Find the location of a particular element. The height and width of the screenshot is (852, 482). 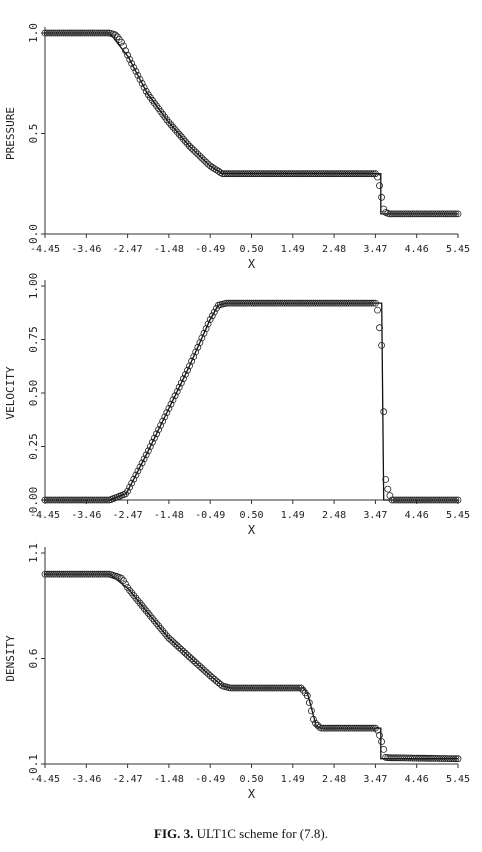

y-tick-label: 0.50 is located at coordinates (33, 393).